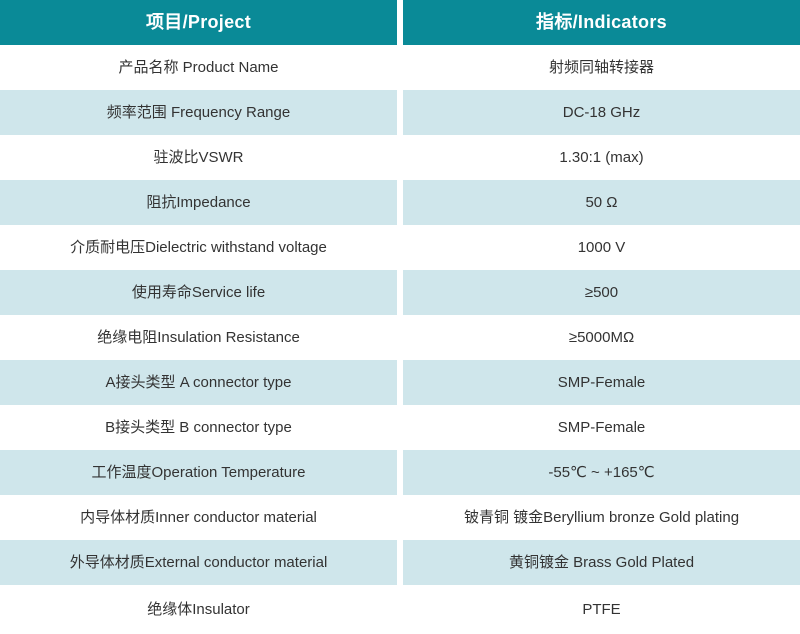  Describe the element at coordinates (601, 609) in the screenshot. I see `indicator-cell: PTFE` at that location.